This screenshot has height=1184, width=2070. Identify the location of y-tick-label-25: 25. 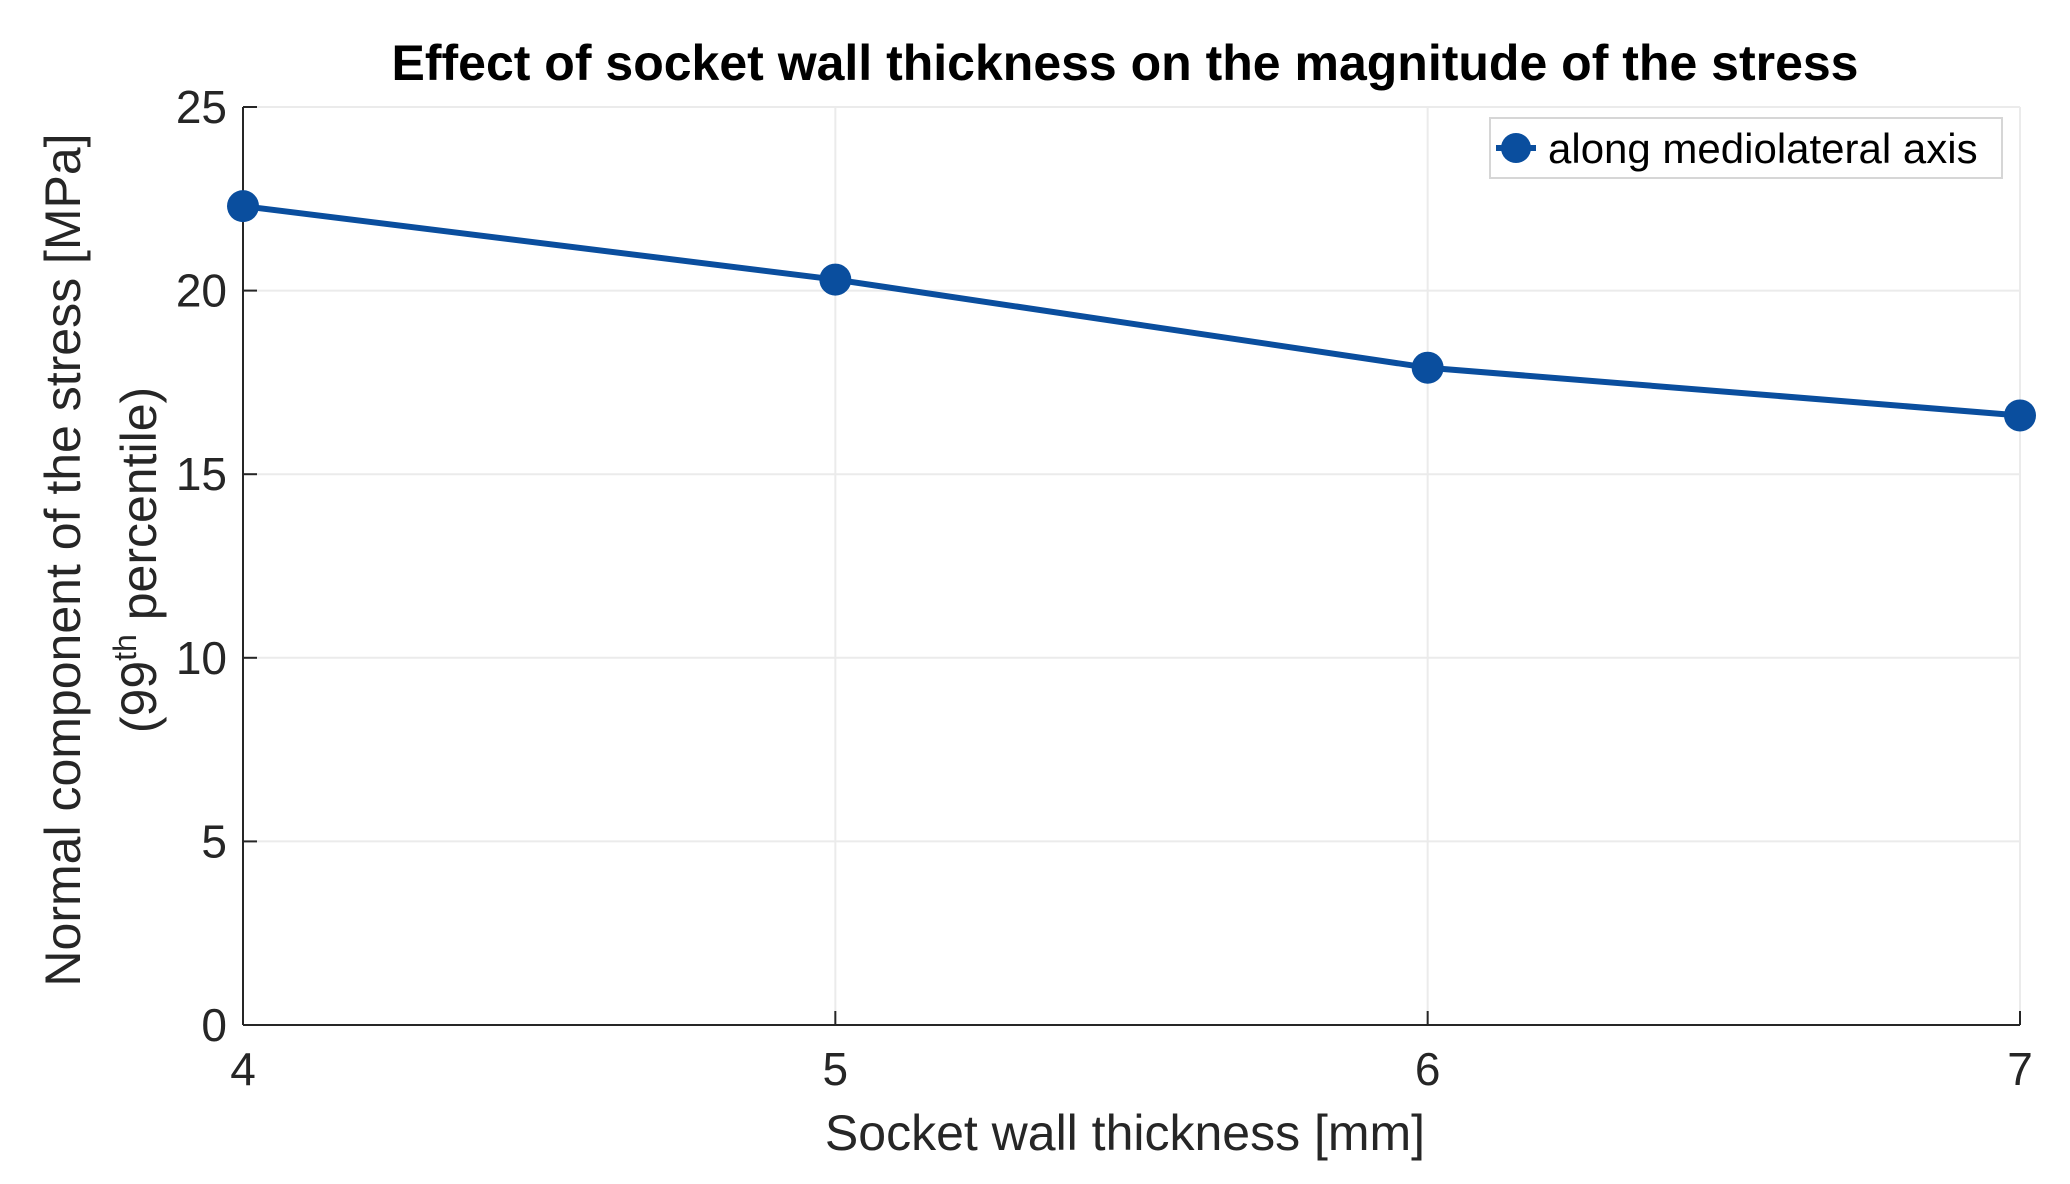
(201, 107).